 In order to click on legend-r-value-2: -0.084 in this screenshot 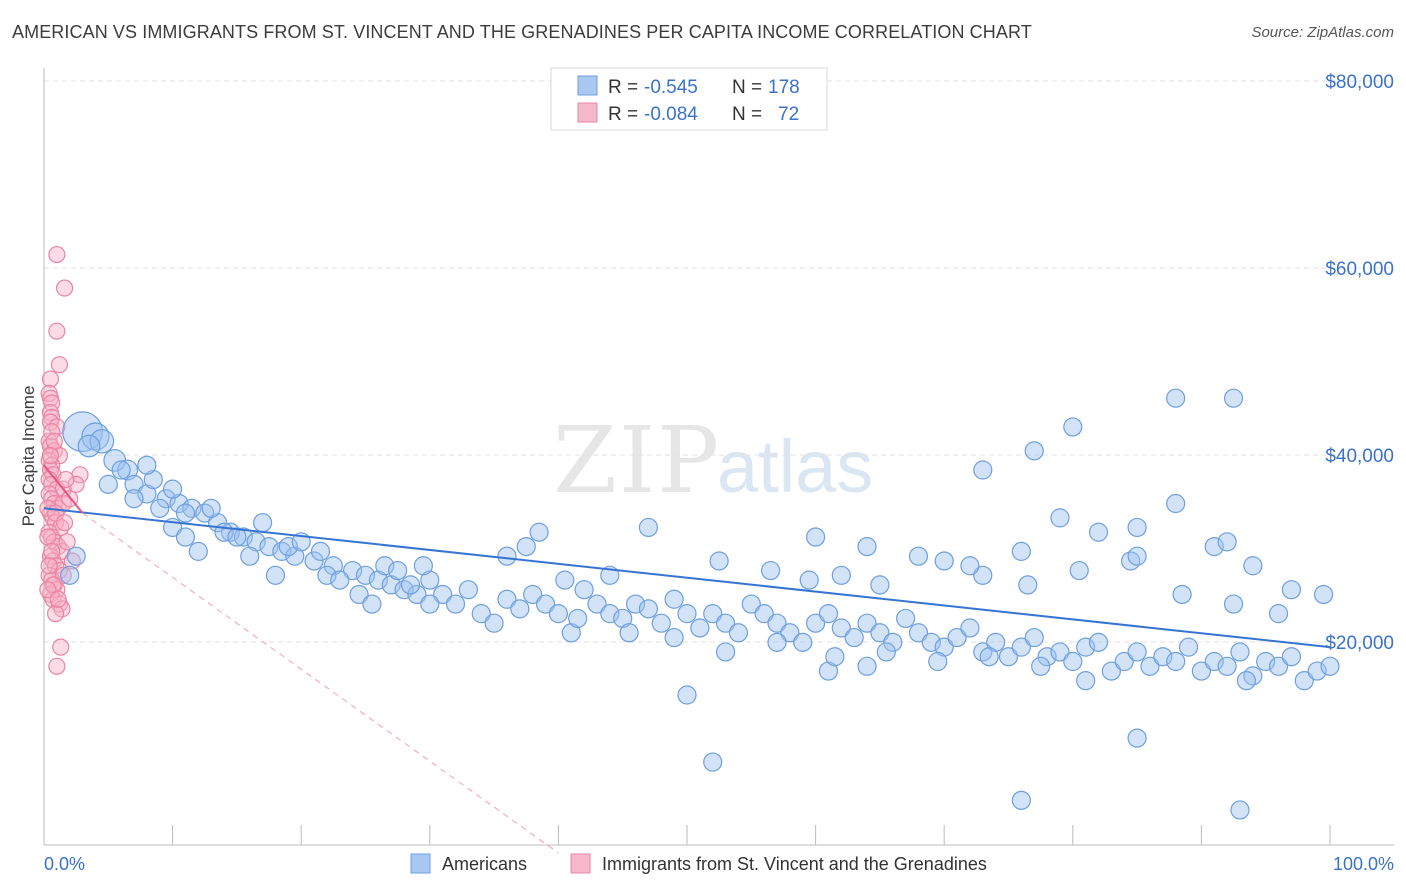, I will do `click(671, 114)`.